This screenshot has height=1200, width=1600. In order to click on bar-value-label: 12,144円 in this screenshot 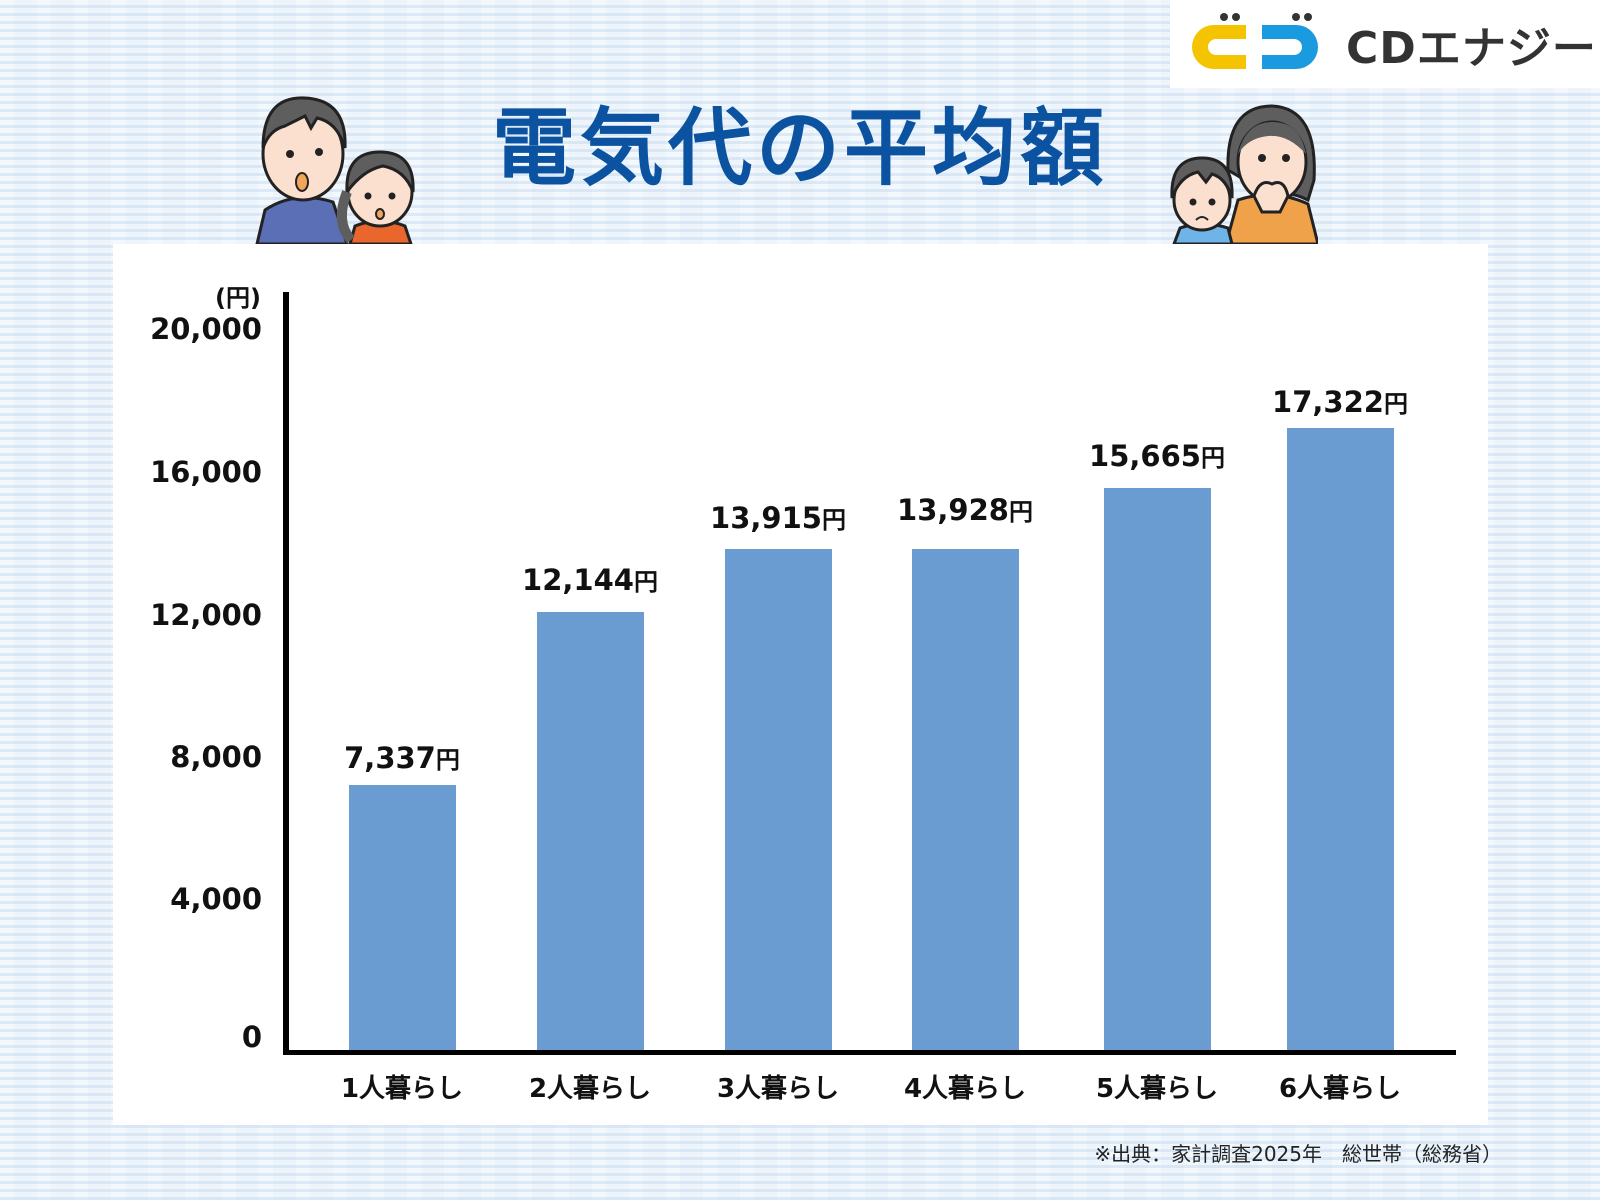, I will do `click(590, 580)`.